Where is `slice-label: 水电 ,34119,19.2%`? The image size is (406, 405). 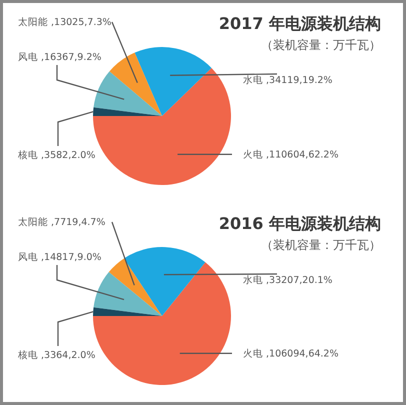 slice-label: 水电 ,34119,19.2% is located at coordinates (287, 80).